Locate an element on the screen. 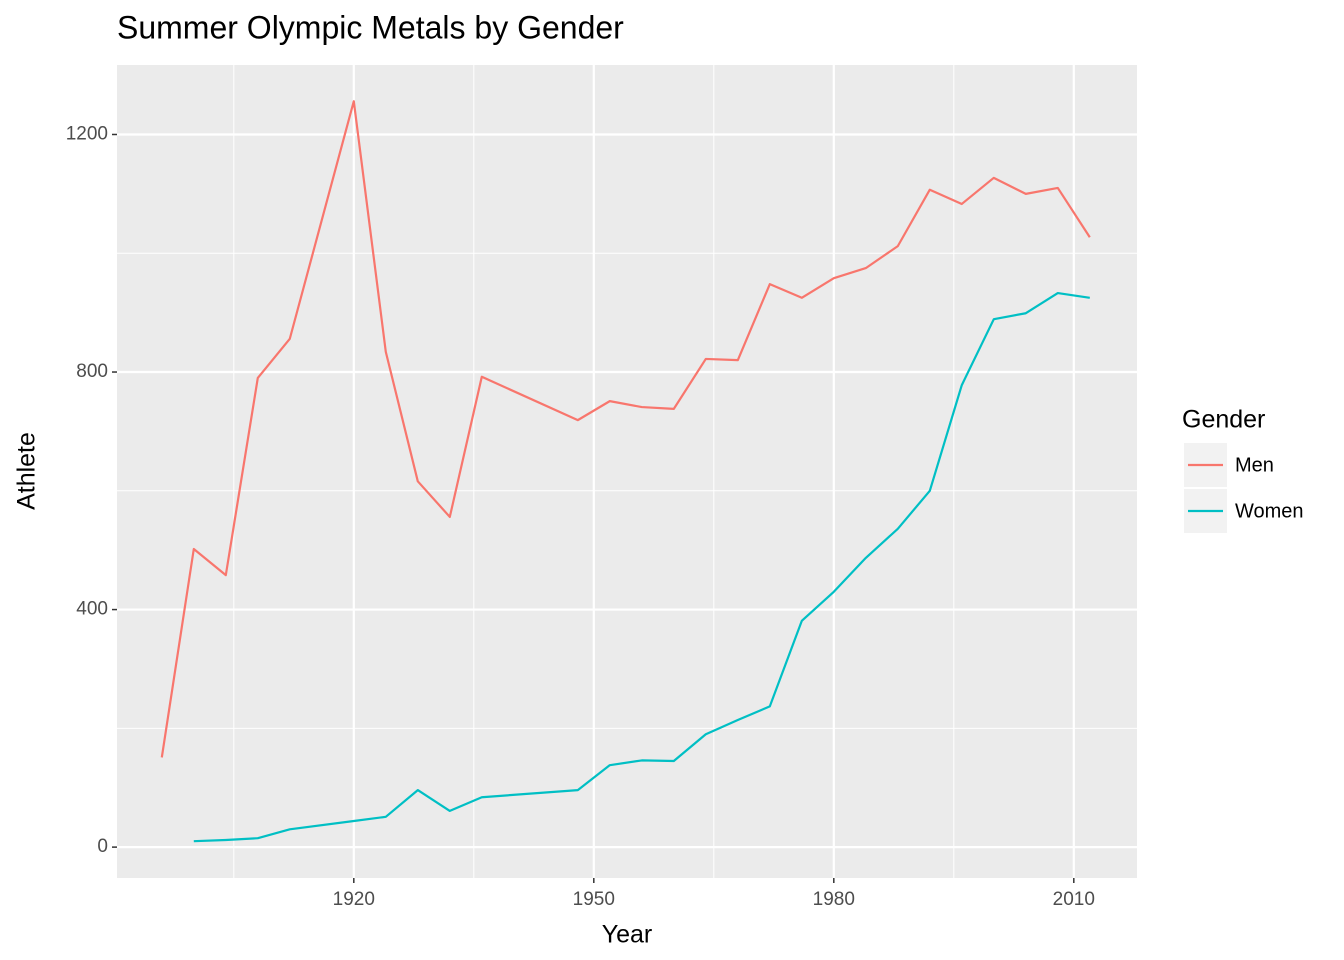  legend: Gender Men Women is located at coordinates (1243, 469).